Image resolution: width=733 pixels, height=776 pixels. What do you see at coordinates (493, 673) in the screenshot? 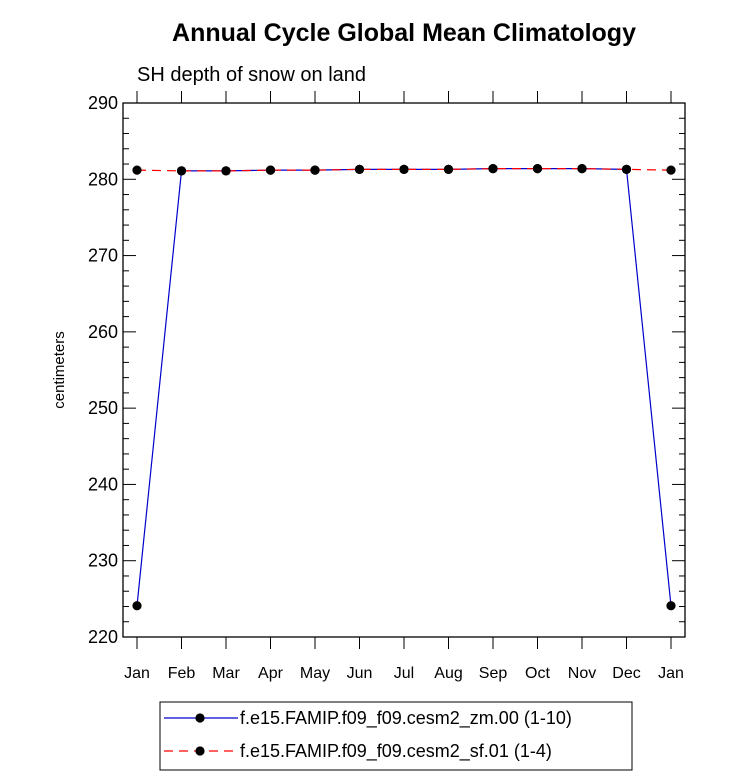
I see `x-tick-label: Sep` at bounding box center [493, 673].